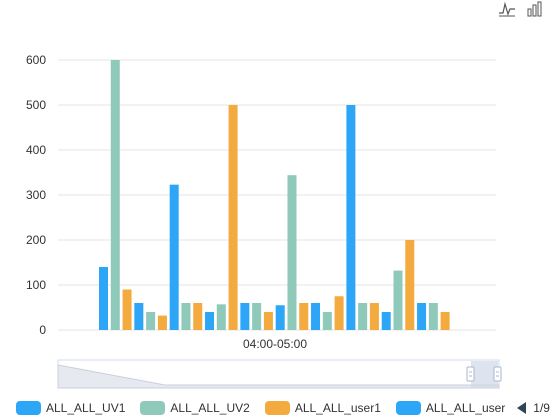  What do you see at coordinates (36, 150) in the screenshot?
I see `y-tick-label: 400` at bounding box center [36, 150].